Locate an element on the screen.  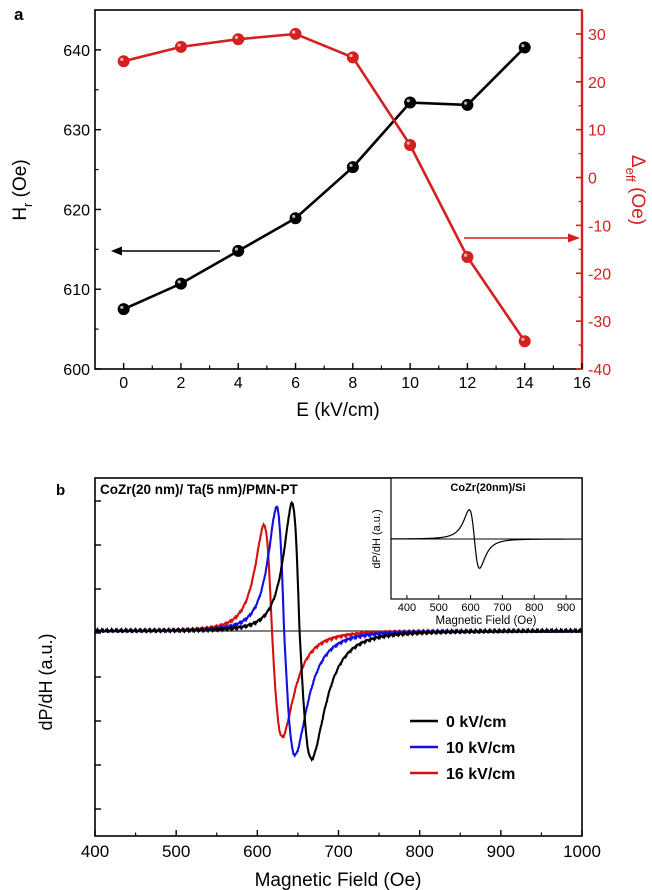
inset-series-line is located at coordinates (486, 539).